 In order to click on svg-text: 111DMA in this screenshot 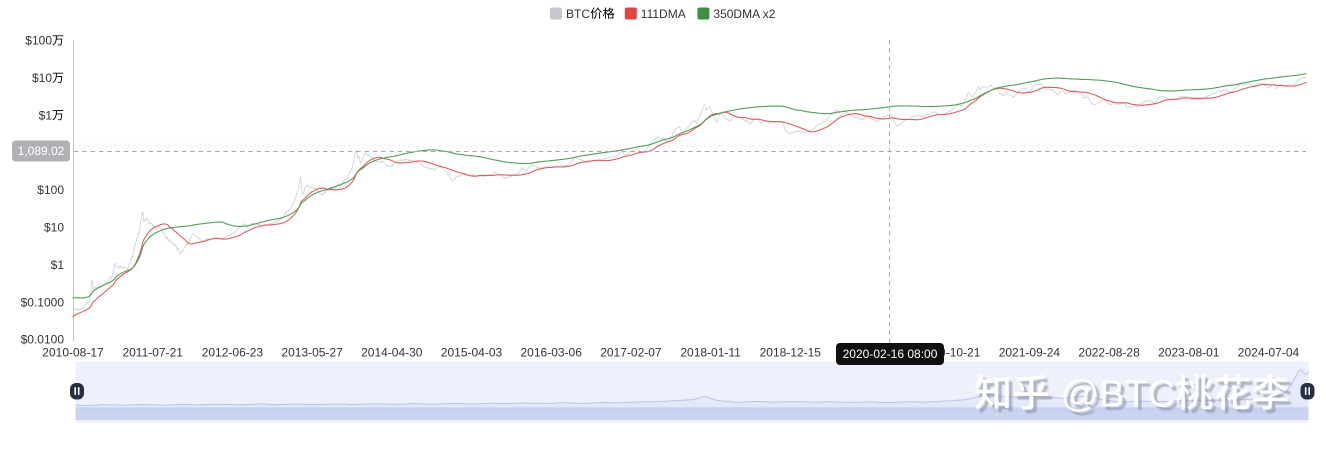, I will do `click(663, 14)`.